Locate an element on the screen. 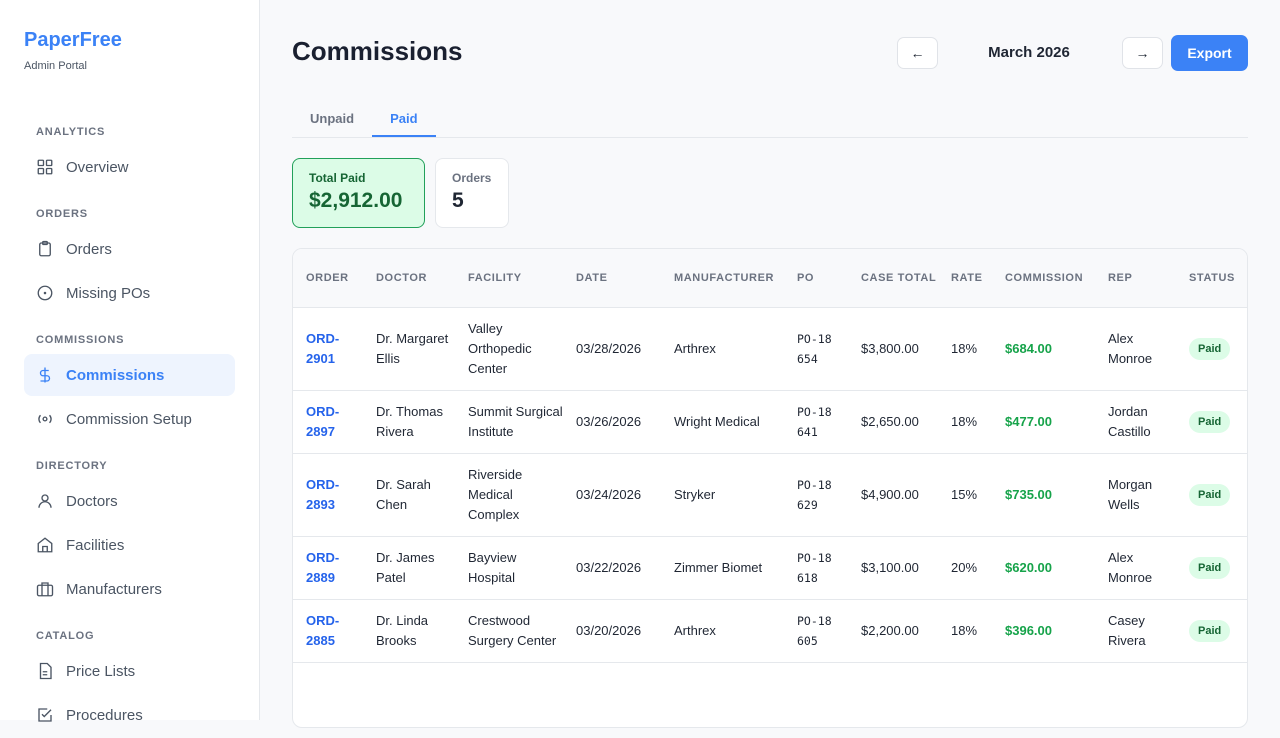  po-number-cell: PO-18618 is located at coordinates (816, 568).